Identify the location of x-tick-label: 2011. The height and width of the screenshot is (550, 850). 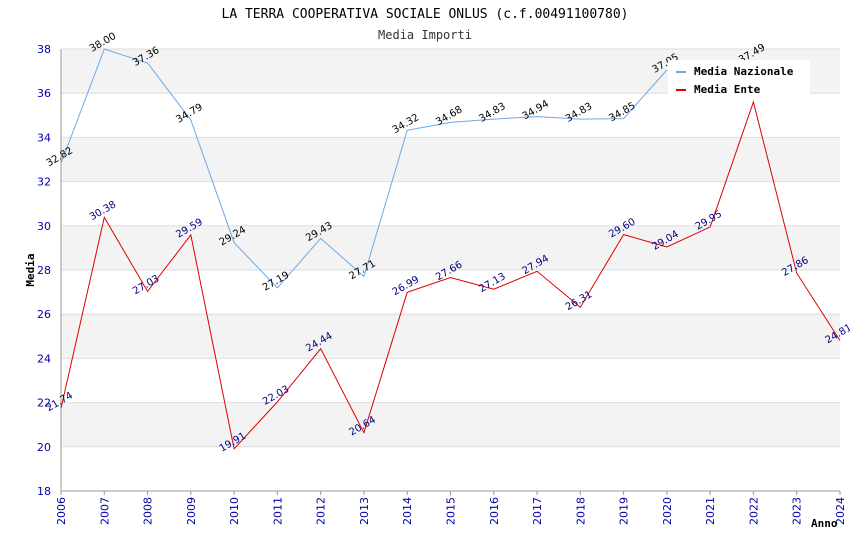
(277, 511).